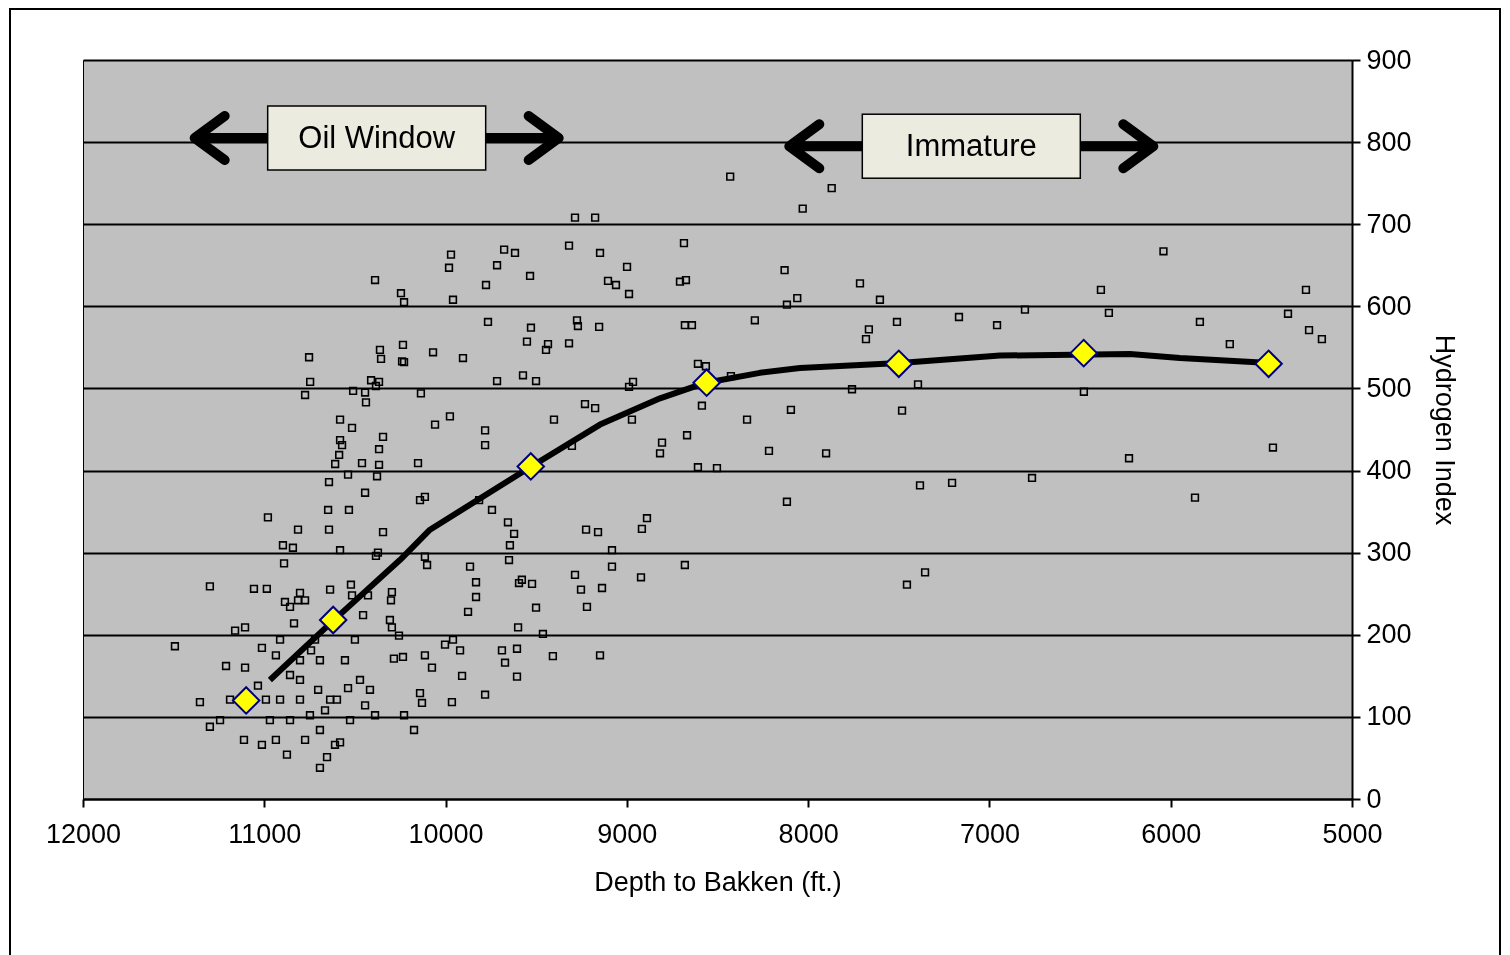 This screenshot has width=1510, height=955. I want to click on y-tick-label: 100, so click(1389, 716).